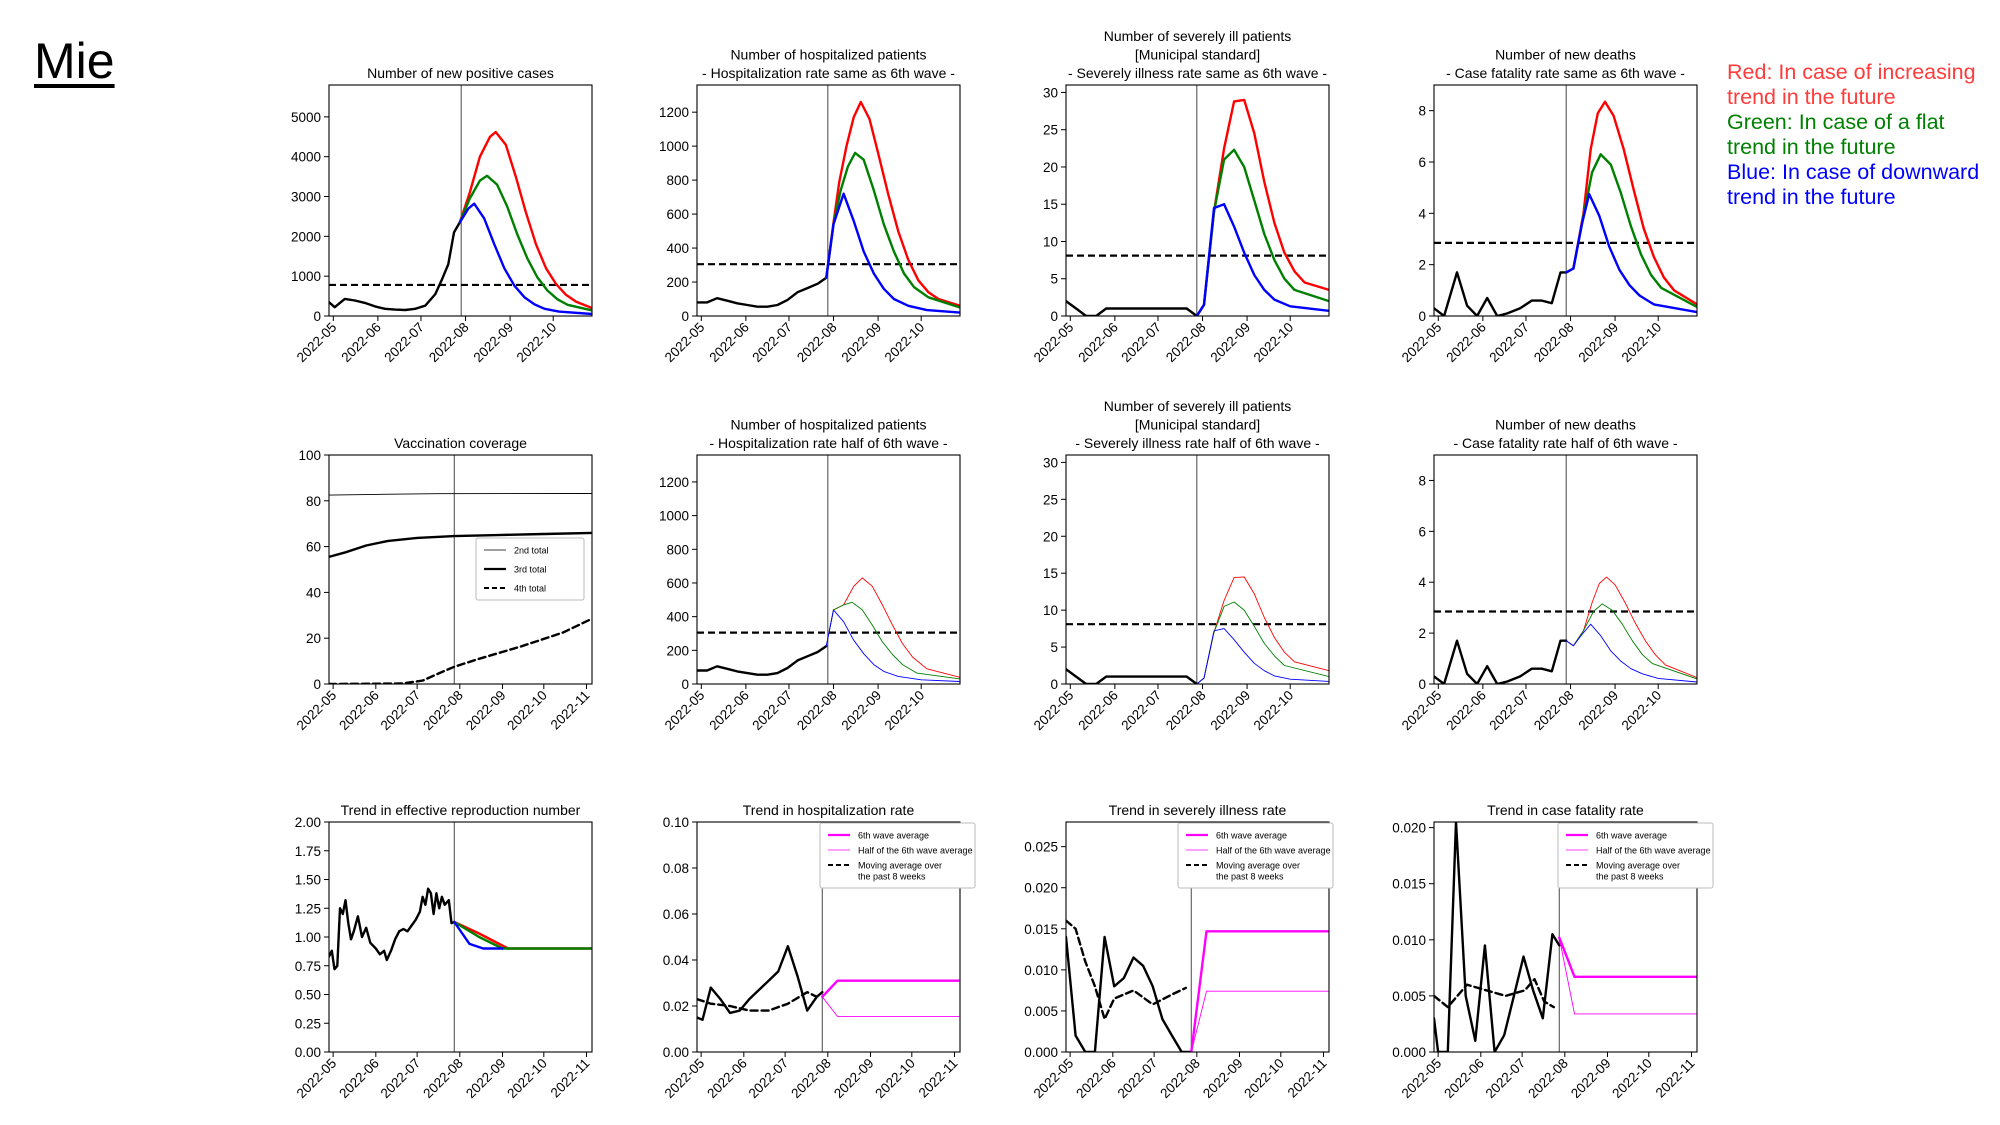 The width and height of the screenshot is (2000, 1125). What do you see at coordinates (1409, 828) in the screenshot?
I see `y-tick-label: 0.020` at bounding box center [1409, 828].